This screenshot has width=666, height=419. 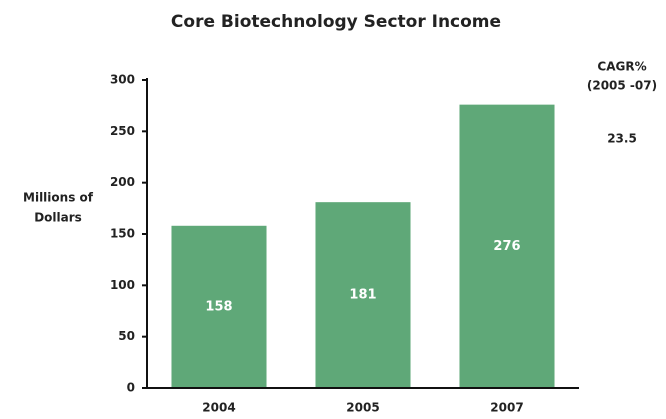 I want to click on y-tick-label: 100, so click(x=122, y=285).